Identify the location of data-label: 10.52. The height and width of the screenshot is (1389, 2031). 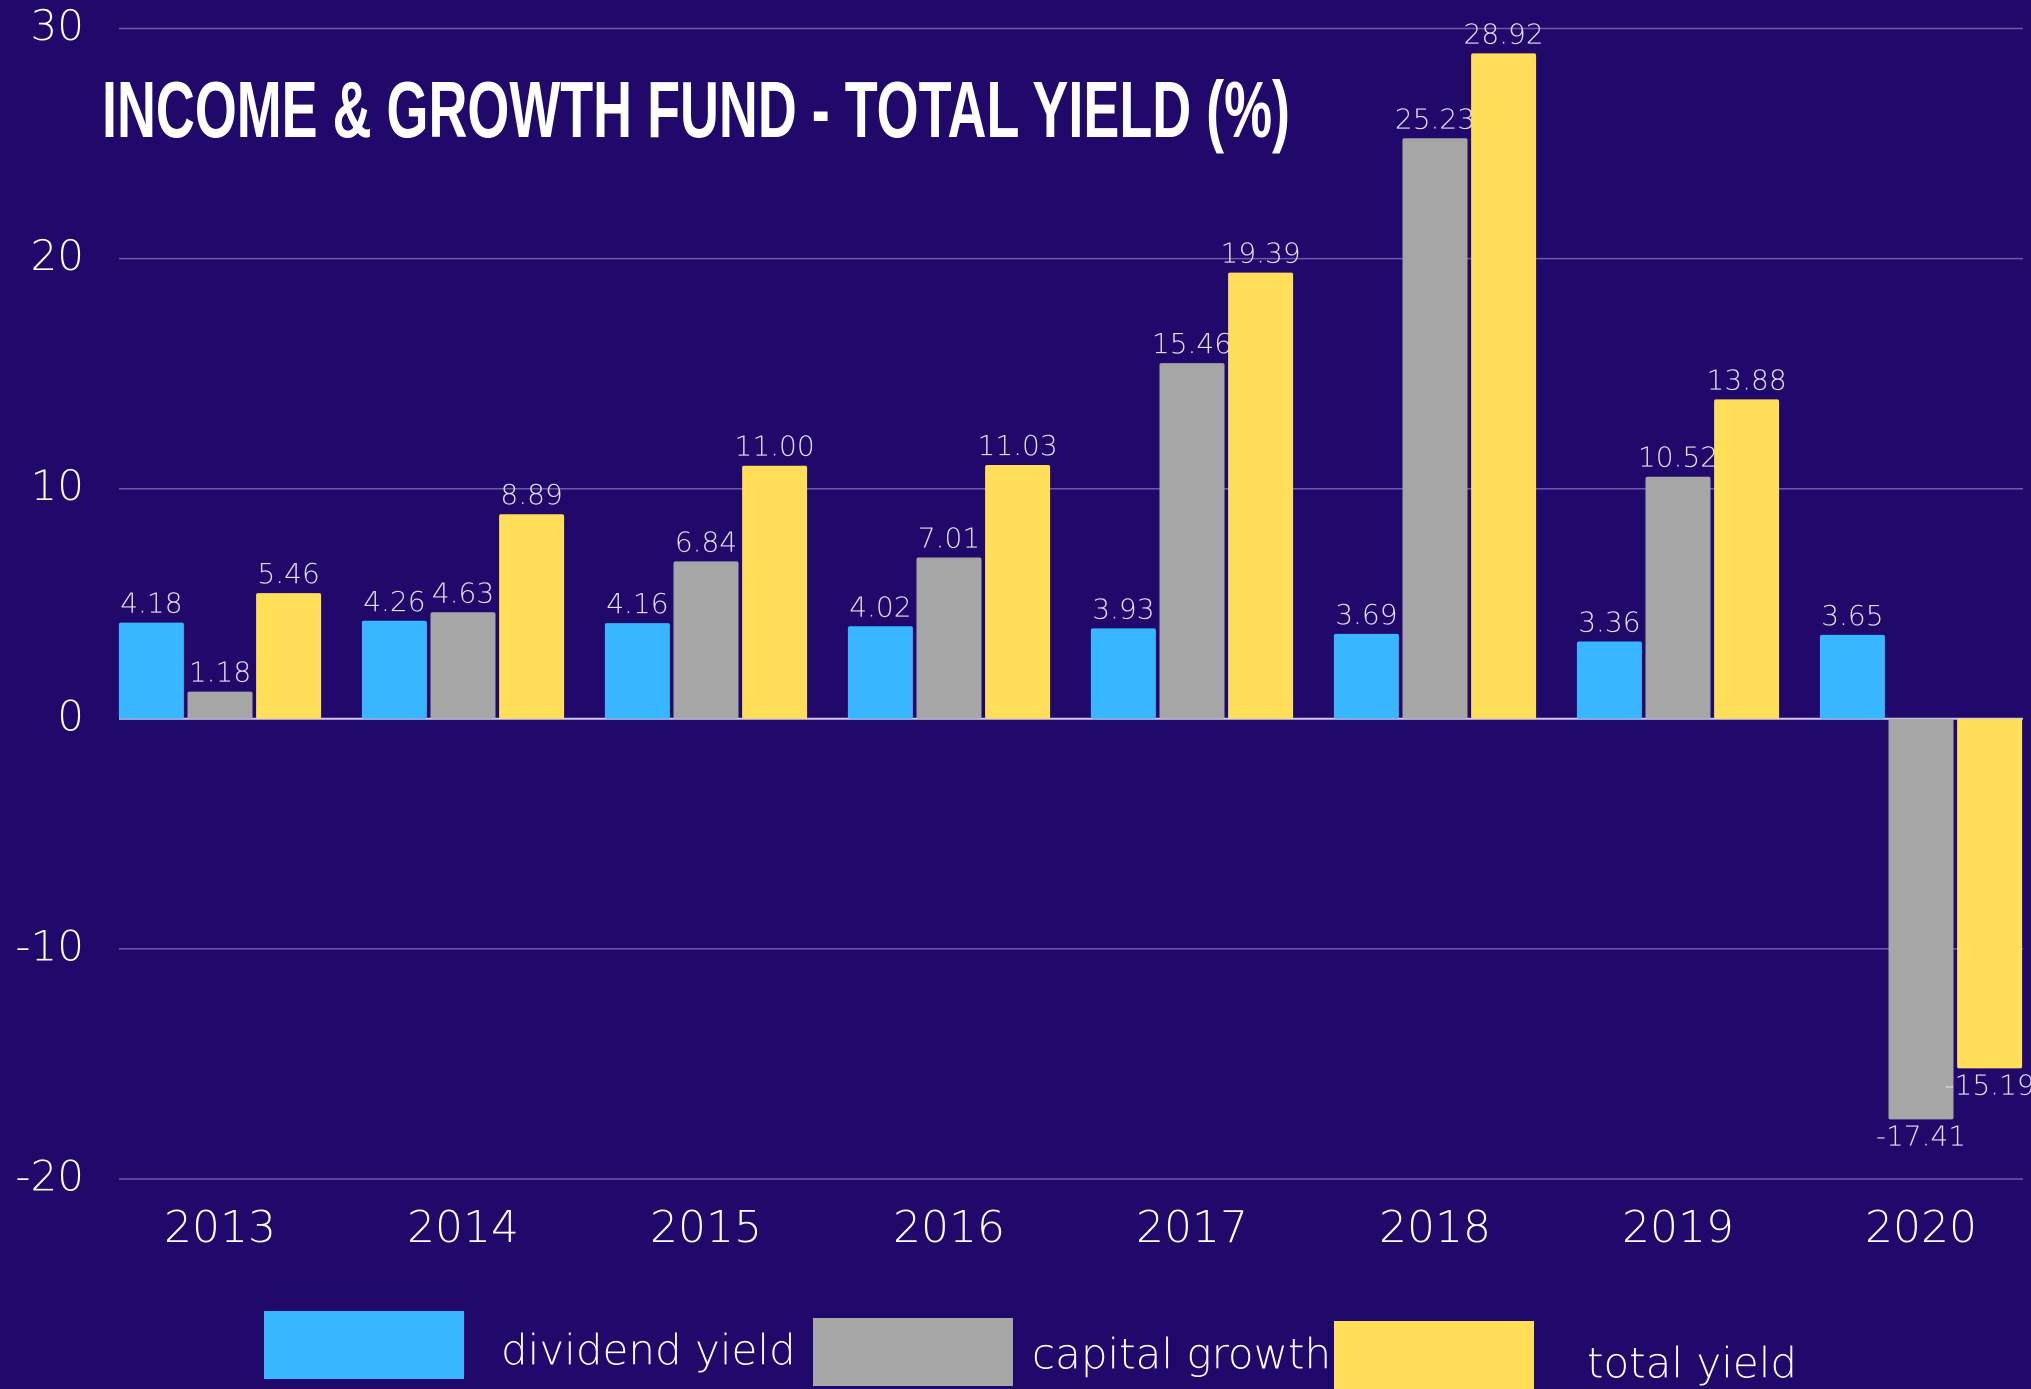
(1678, 457).